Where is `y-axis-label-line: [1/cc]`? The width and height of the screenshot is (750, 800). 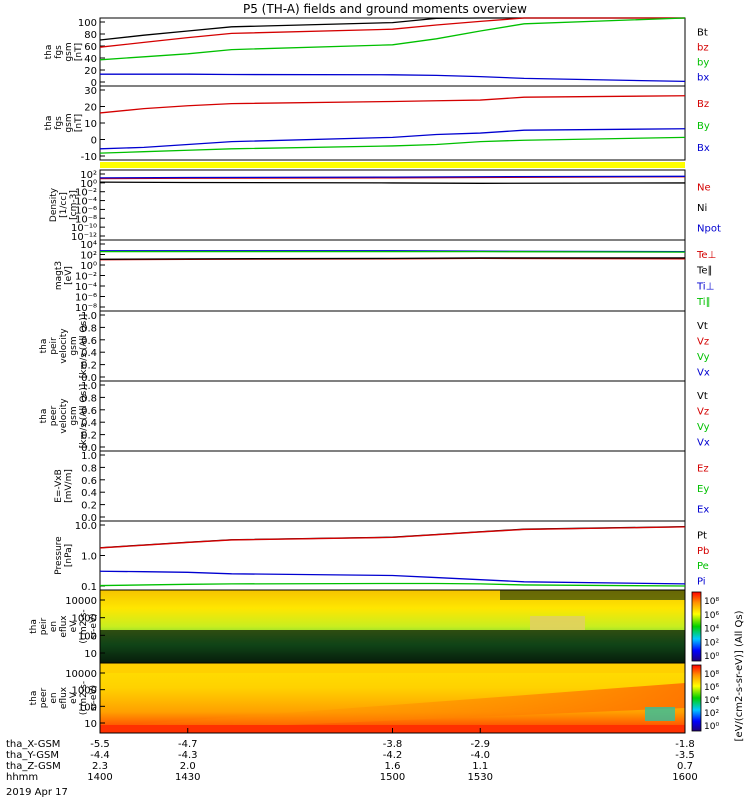
y-axis-label-line: [1/cc] is located at coordinates (64, 205).